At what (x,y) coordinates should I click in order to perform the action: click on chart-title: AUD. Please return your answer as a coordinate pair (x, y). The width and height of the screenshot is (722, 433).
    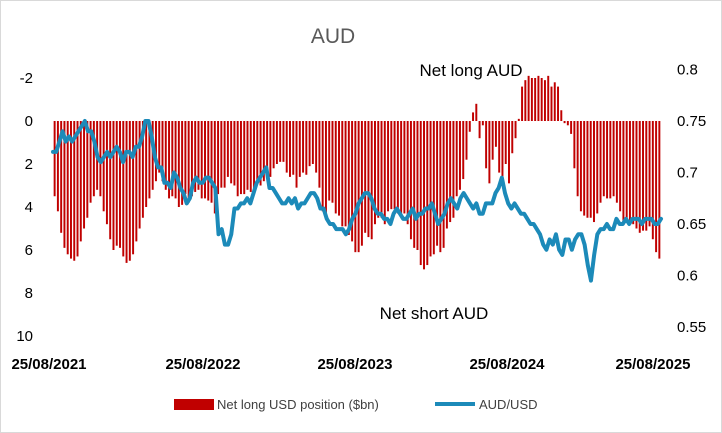
    Looking at the image, I should click on (333, 36).